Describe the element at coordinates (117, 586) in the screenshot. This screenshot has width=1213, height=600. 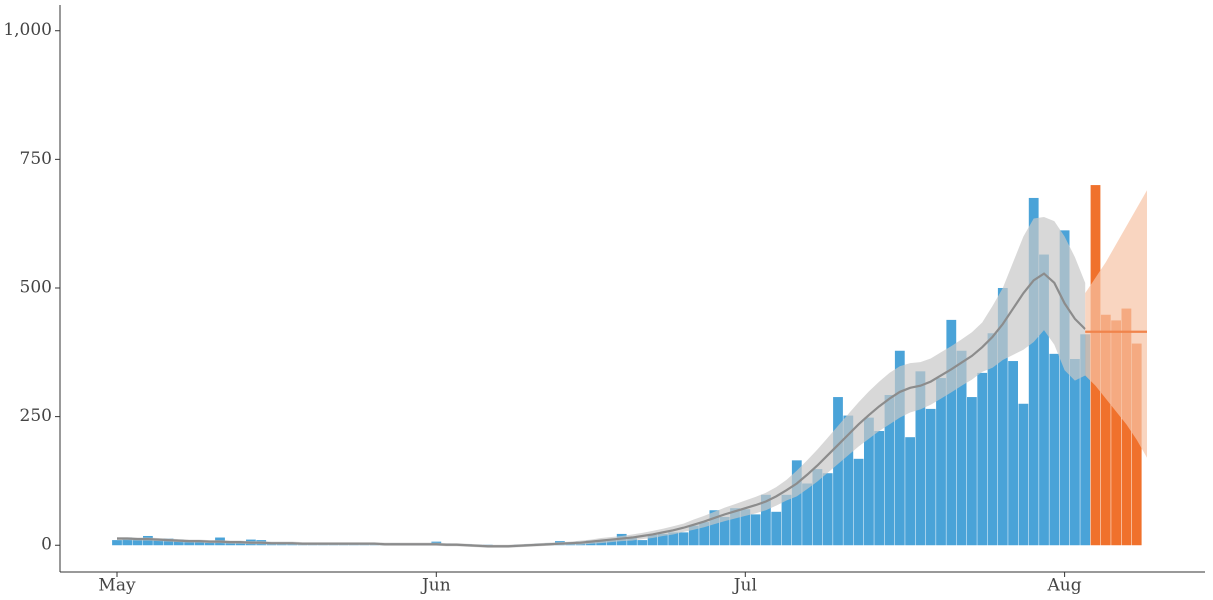
I see `x-tick-label: May` at that location.